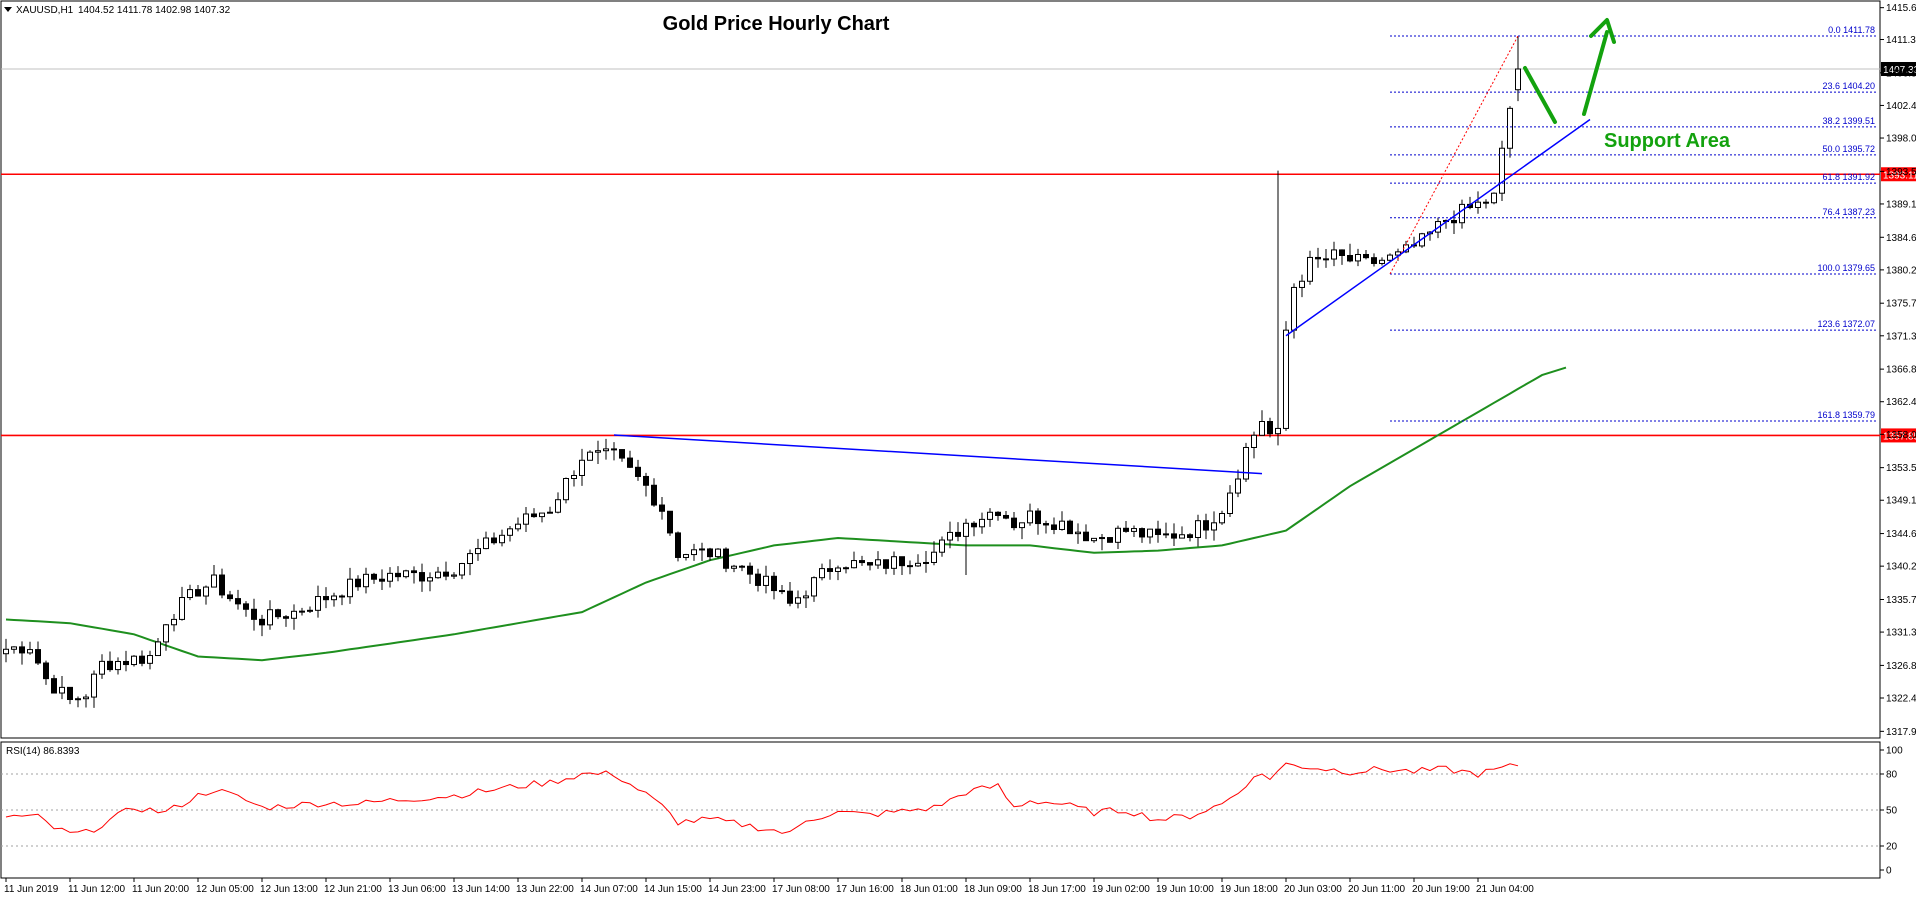 This screenshot has width=1916, height=901. Describe the element at coordinates (1901, 106) in the screenshot. I see `price-axis-label: 1402.40` at that location.